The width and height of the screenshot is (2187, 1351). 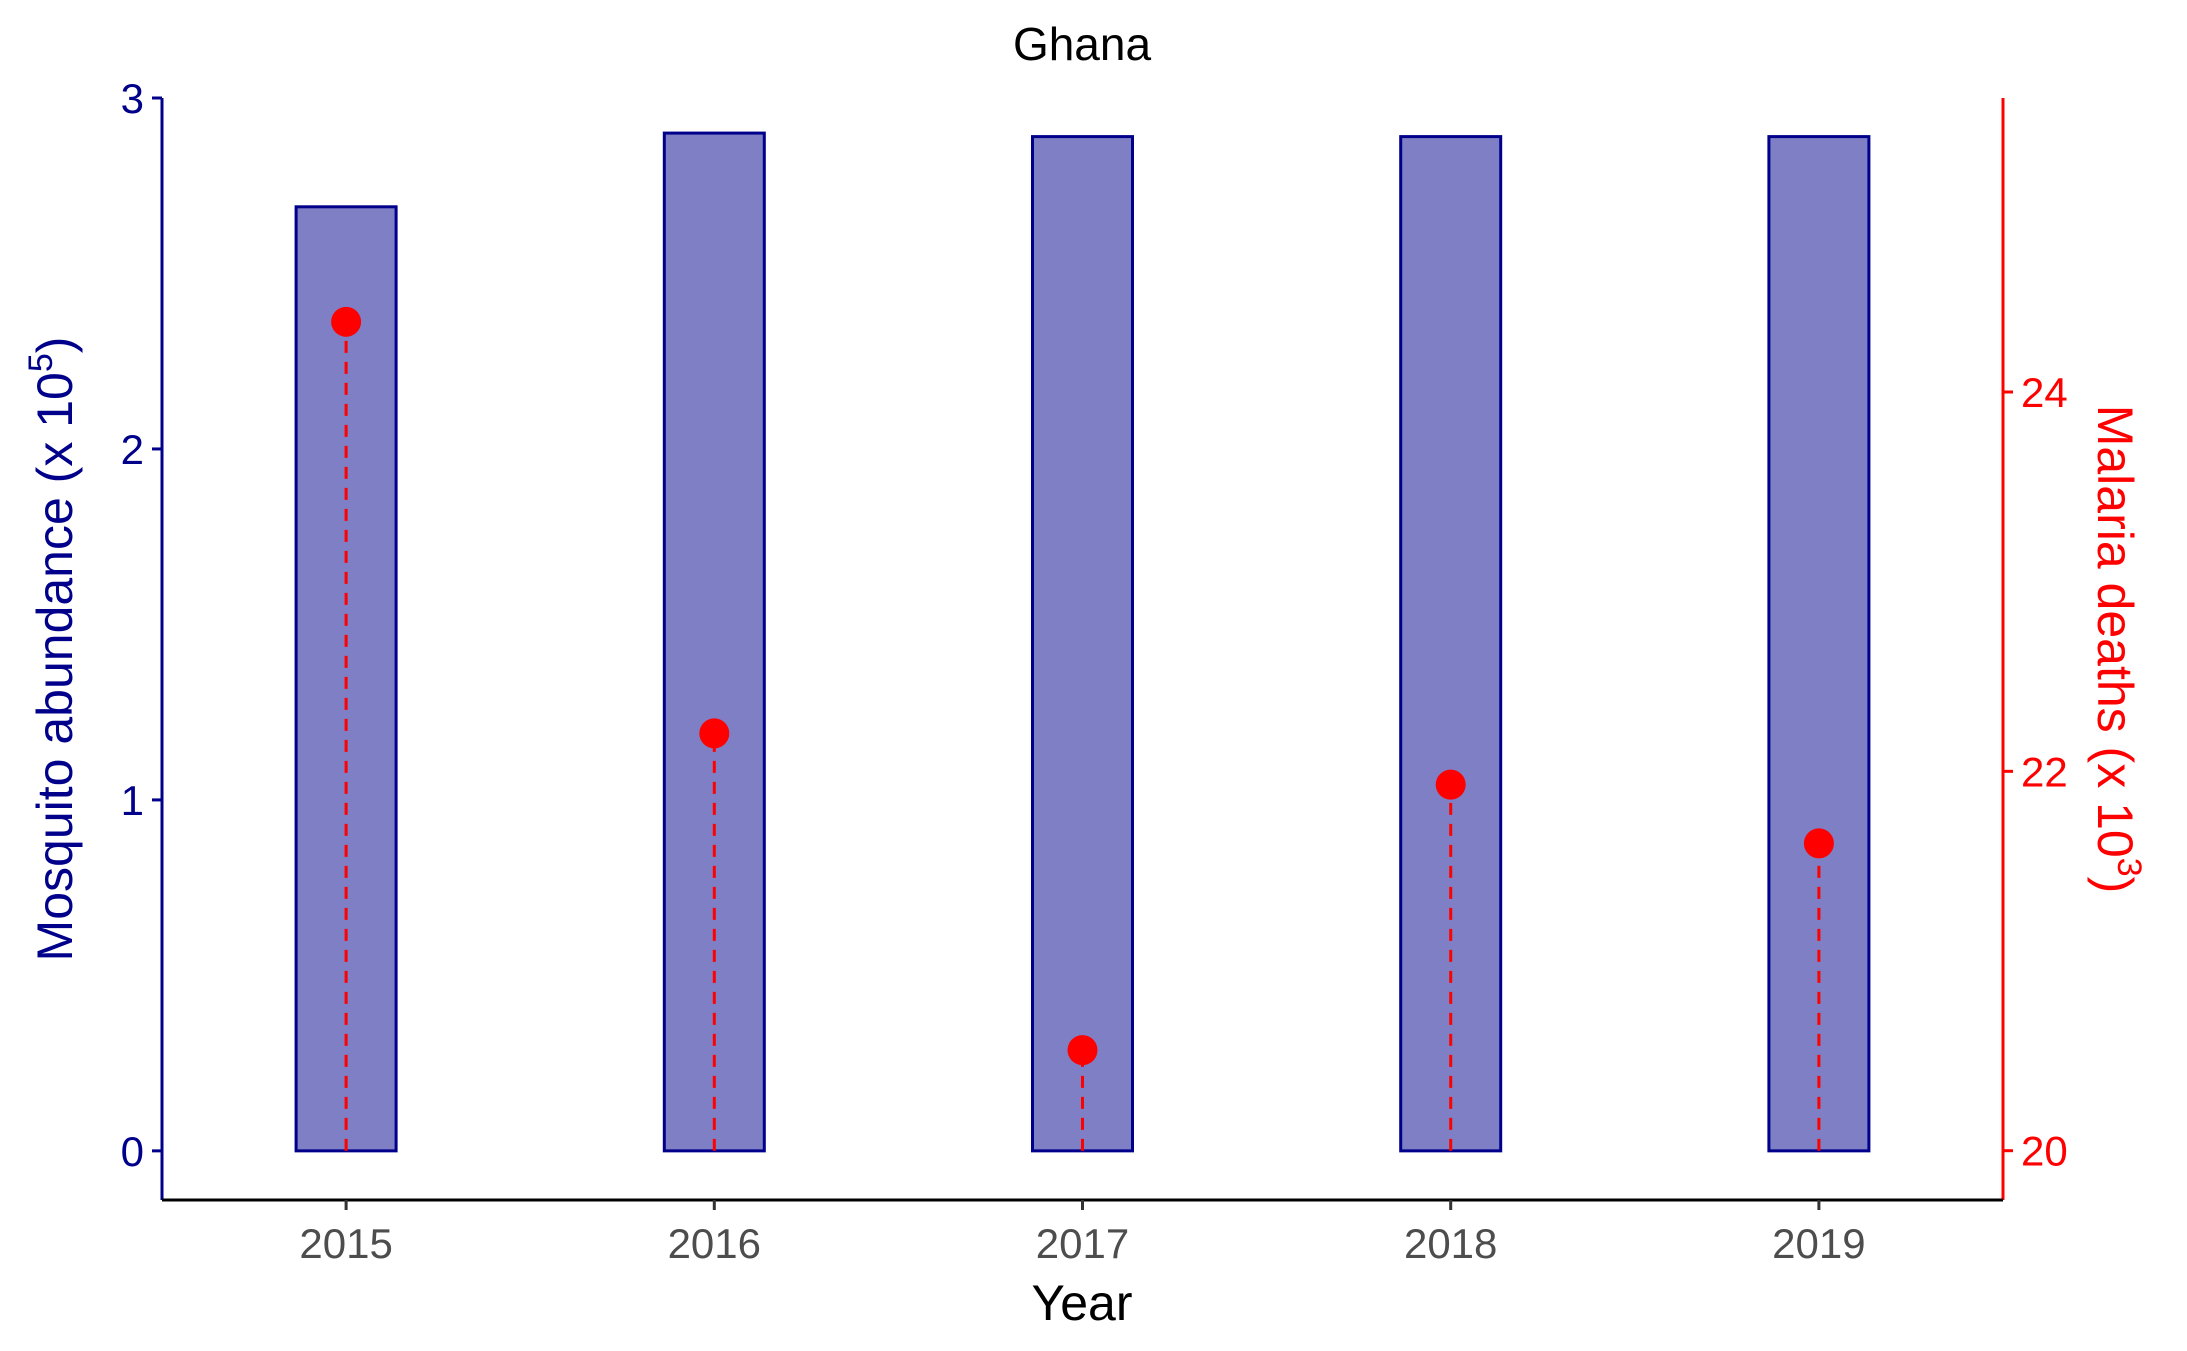 I want to click on x-tick-label-2019: 2019, so click(x=1818, y=1243).